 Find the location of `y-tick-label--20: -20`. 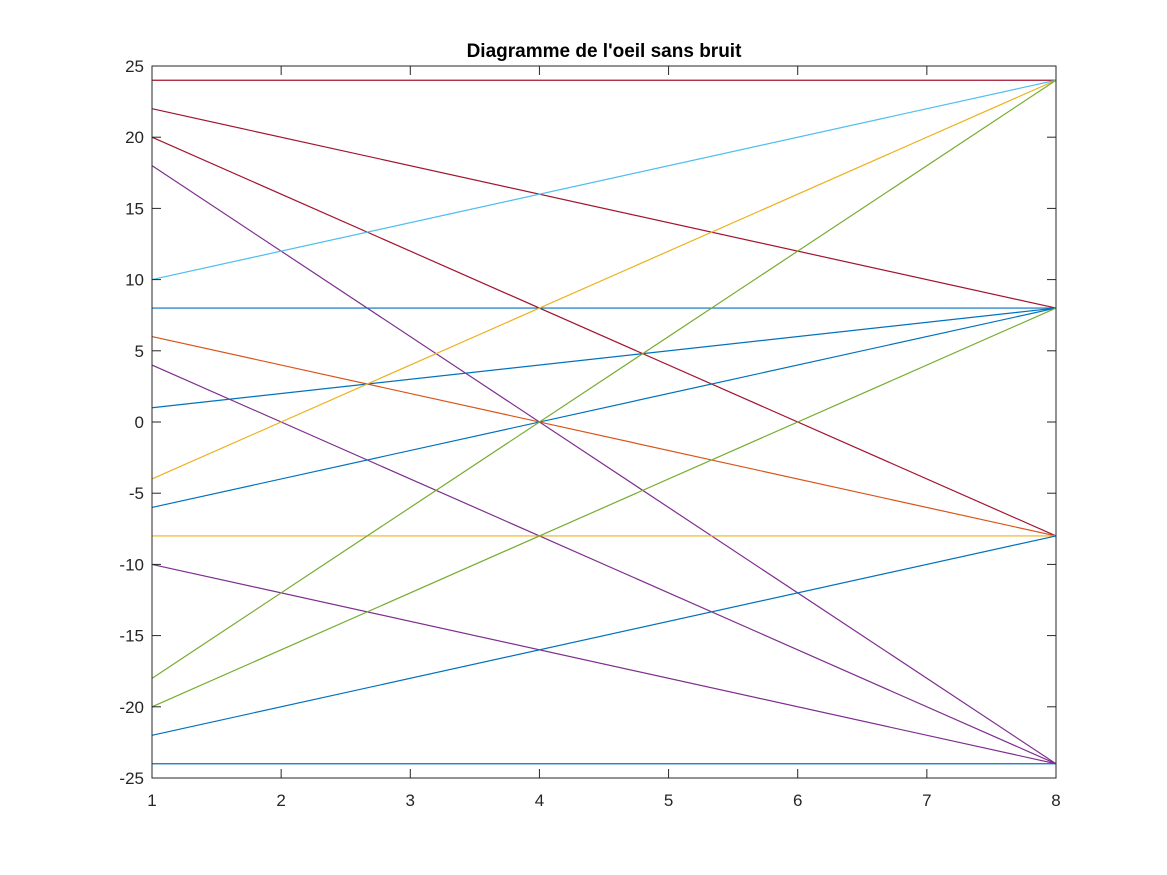

y-tick-label--20: -20 is located at coordinates (131, 707).